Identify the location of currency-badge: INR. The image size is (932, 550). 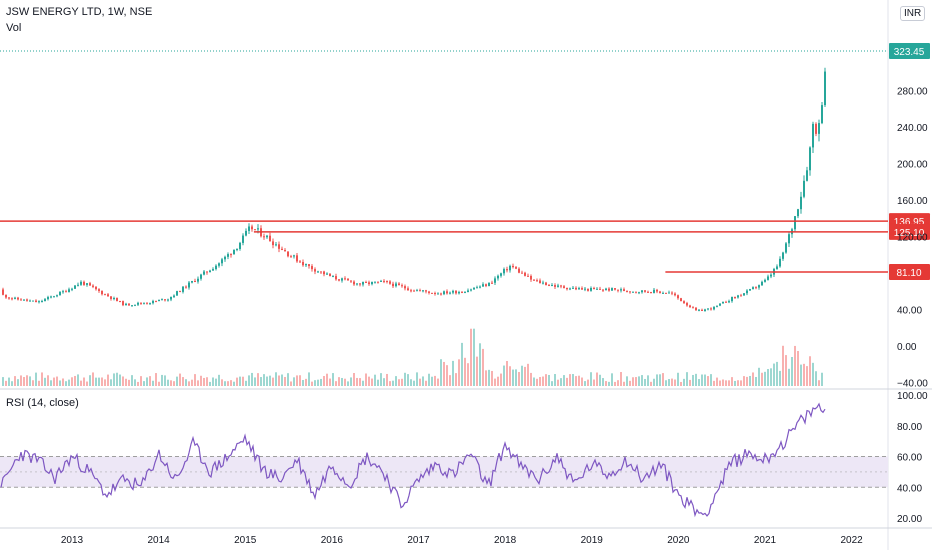
(913, 13).